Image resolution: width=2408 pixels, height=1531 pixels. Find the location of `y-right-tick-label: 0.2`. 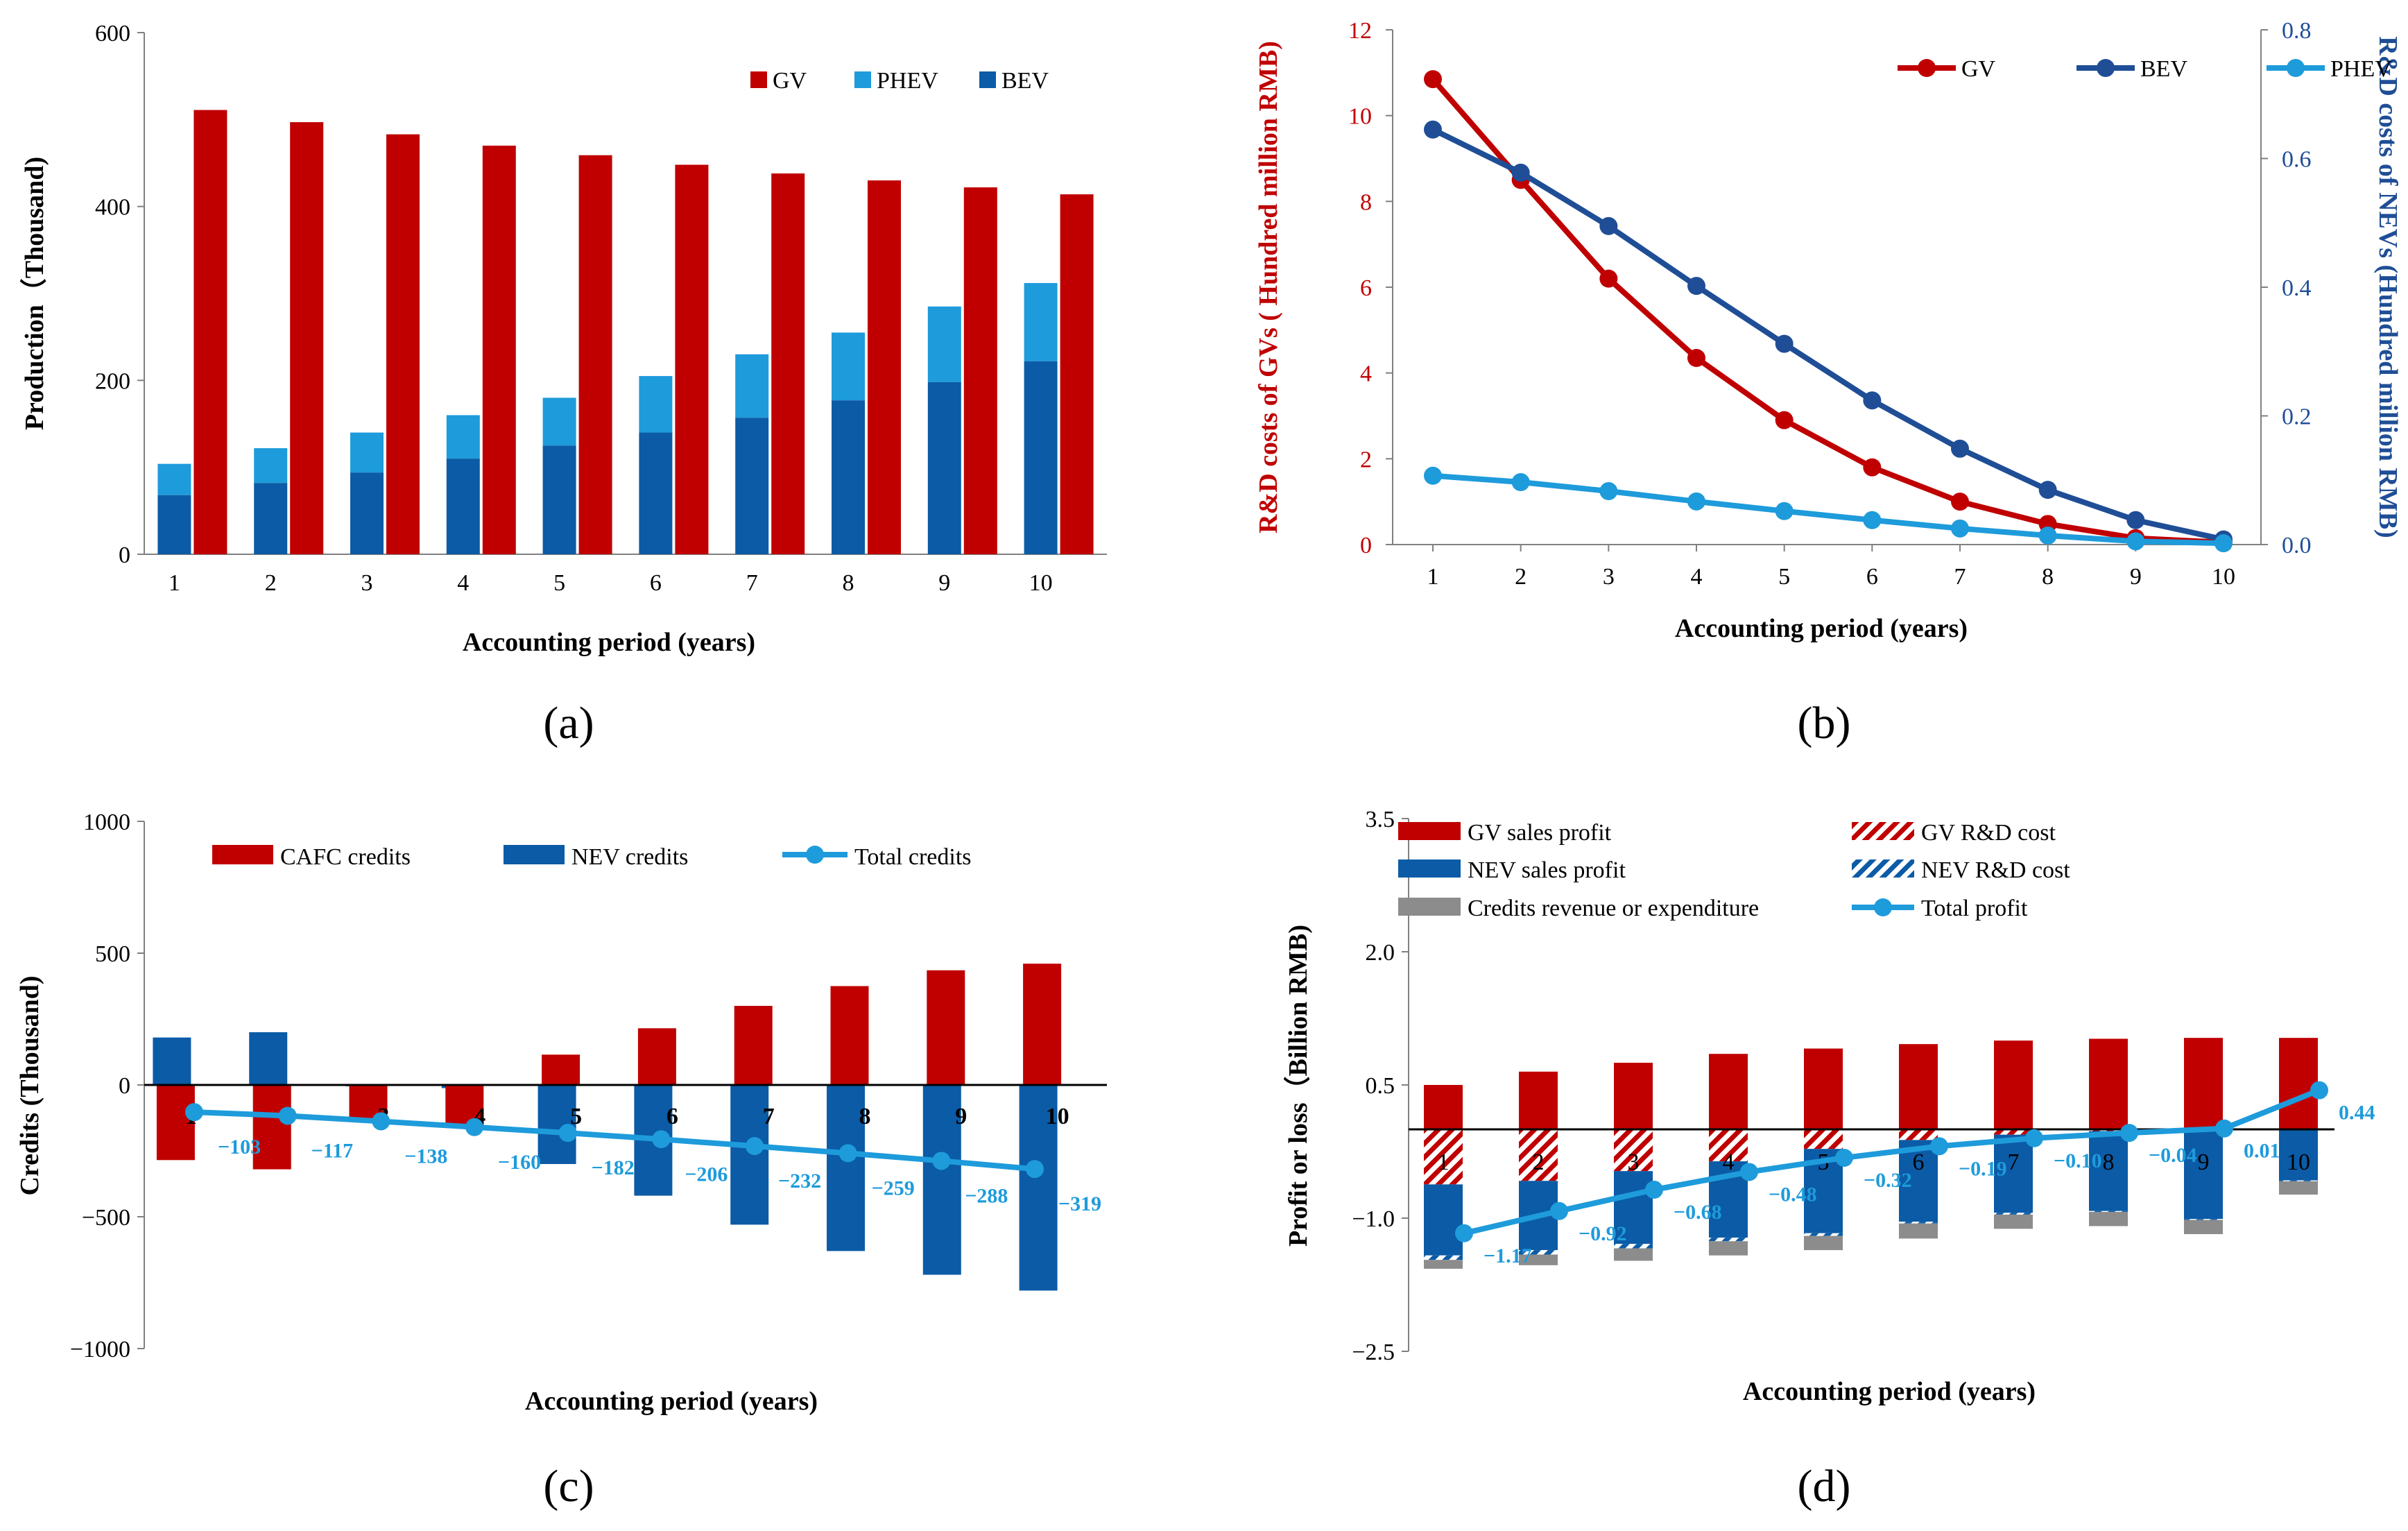

y-right-tick-label: 0.2 is located at coordinates (2297, 417).